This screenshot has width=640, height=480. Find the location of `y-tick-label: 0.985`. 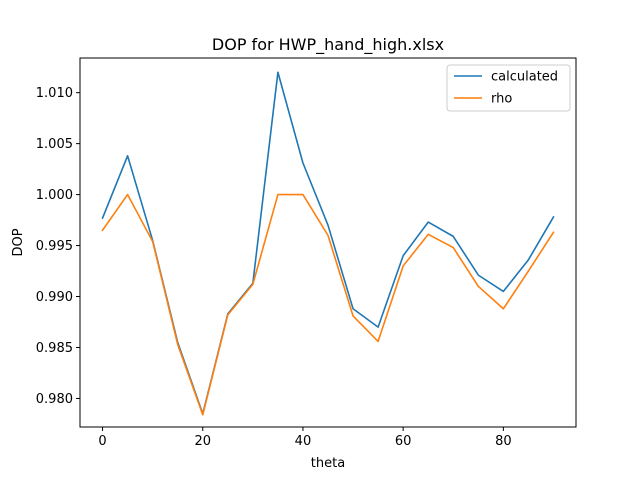

y-tick-label: 0.985 is located at coordinates (54, 348).